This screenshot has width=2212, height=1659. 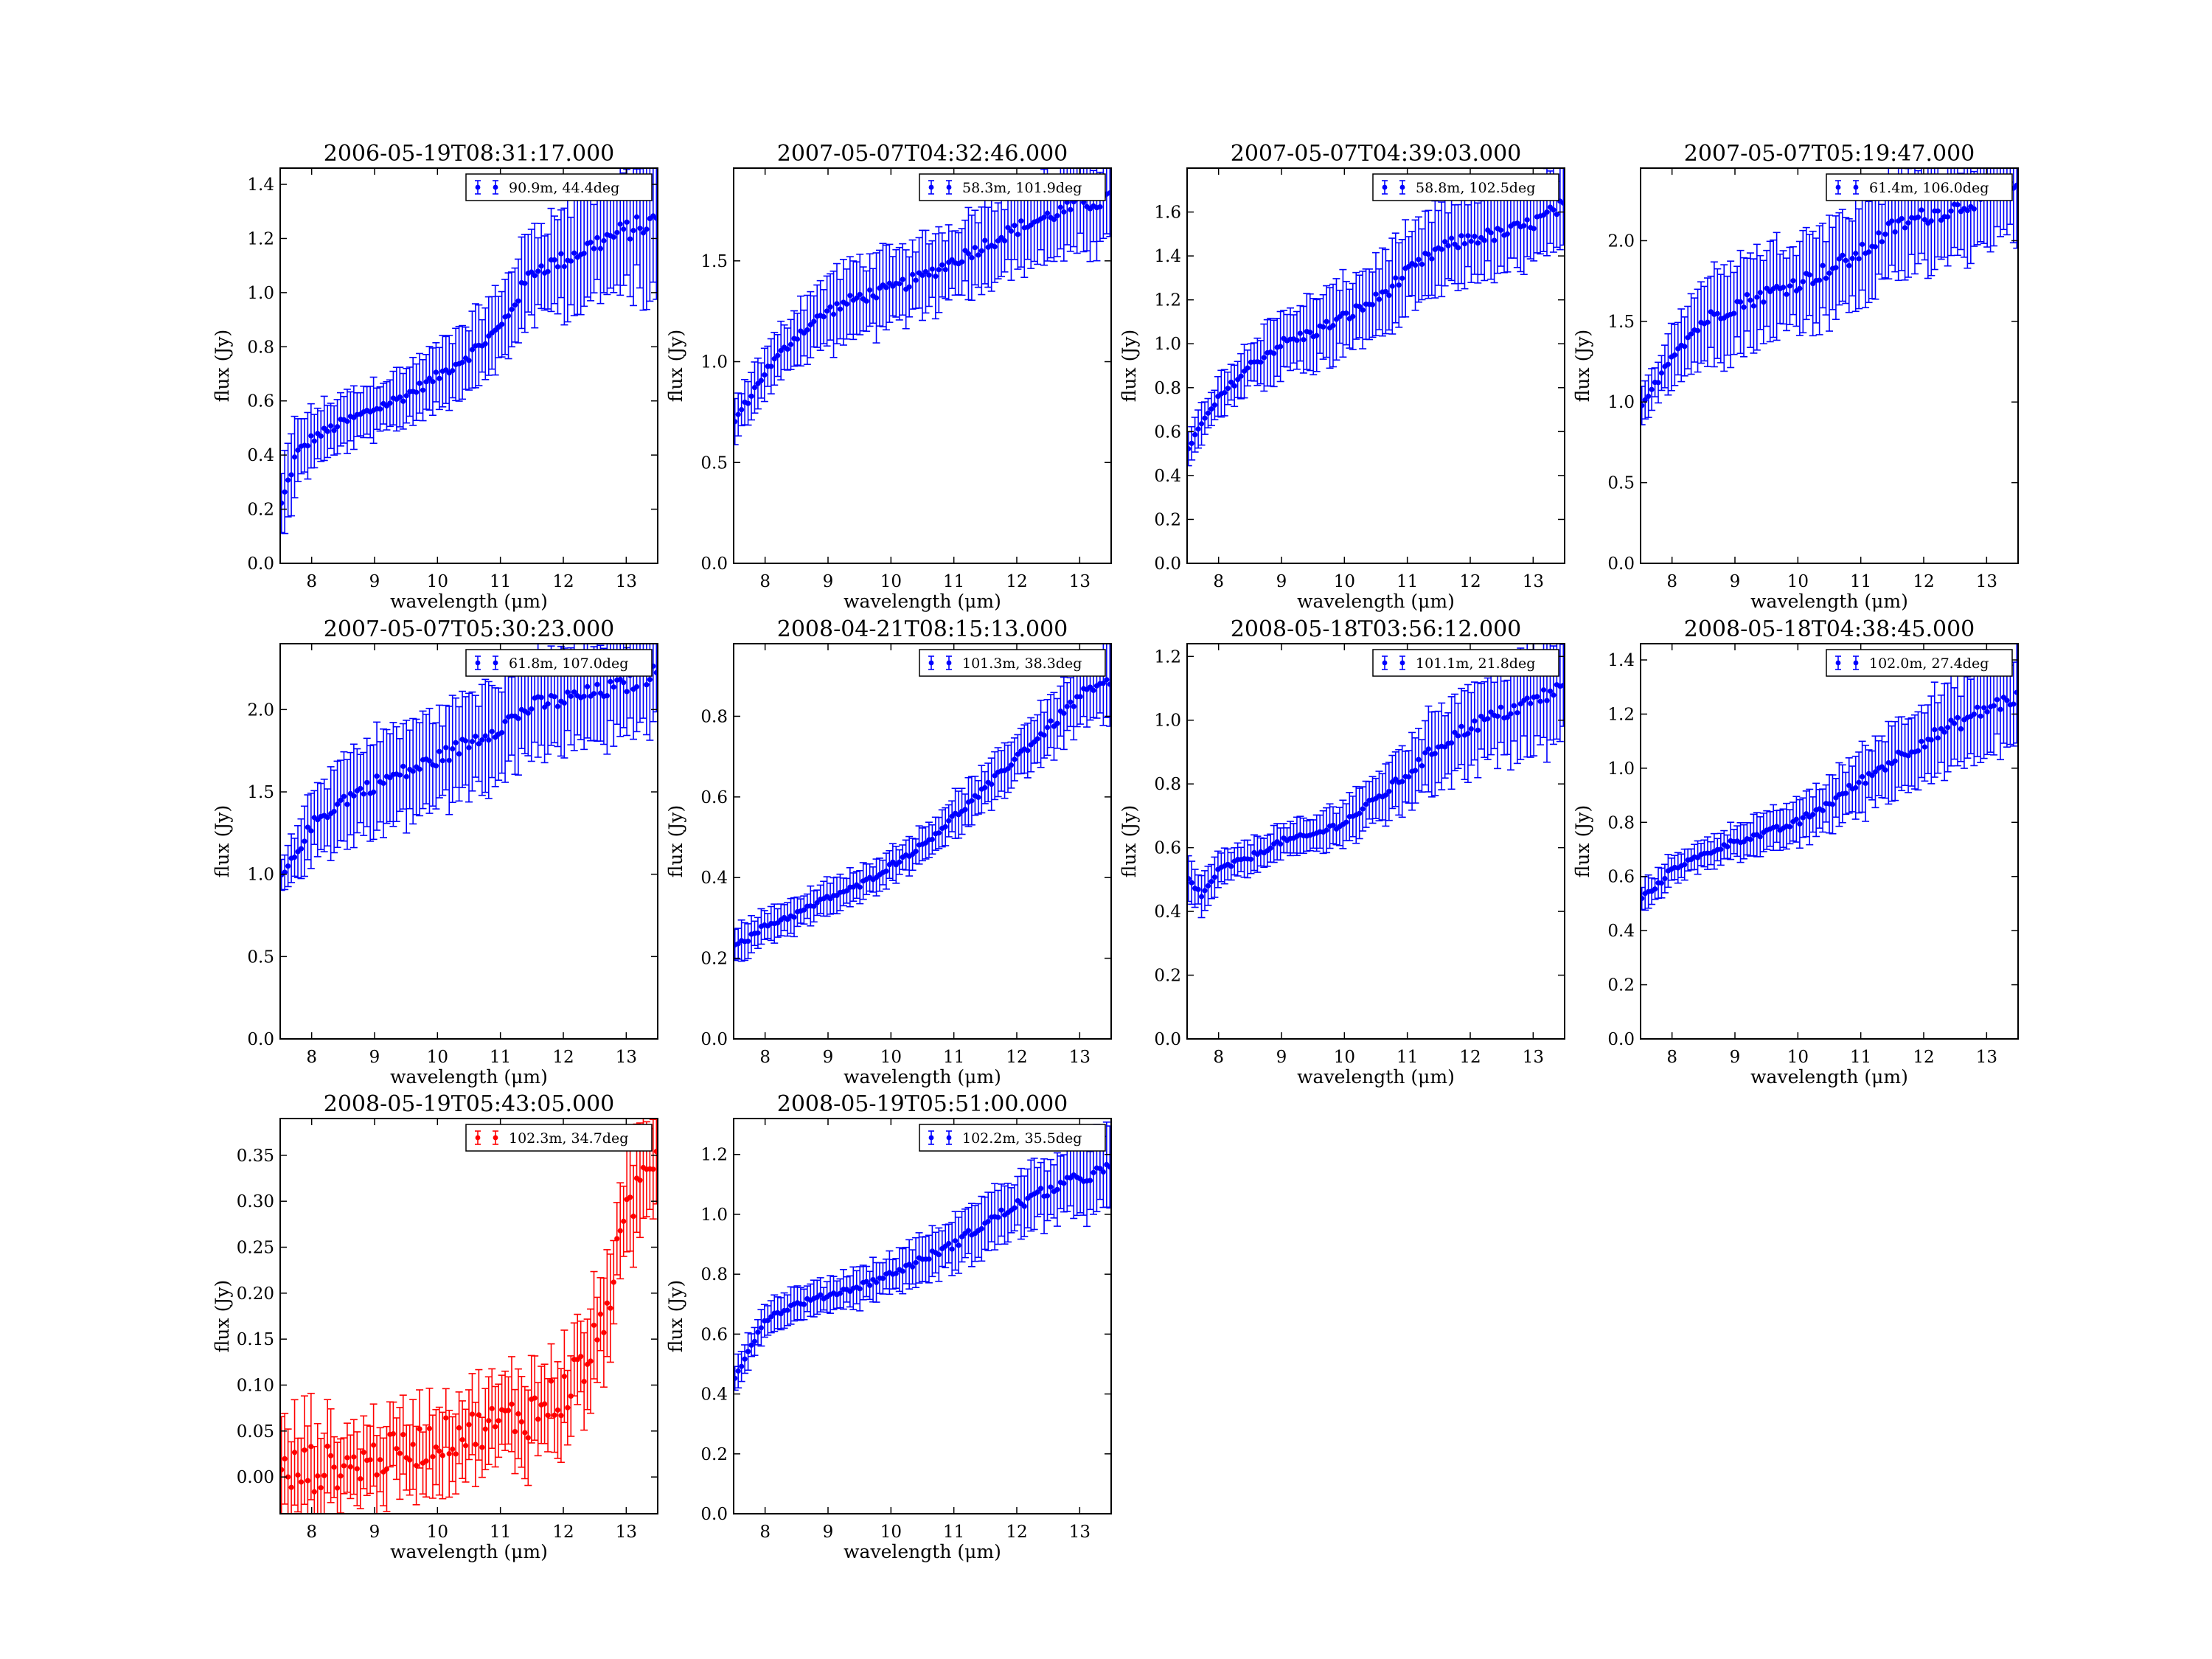 What do you see at coordinates (1407, 581) in the screenshot?
I see `x-tick-label: 11` at bounding box center [1407, 581].